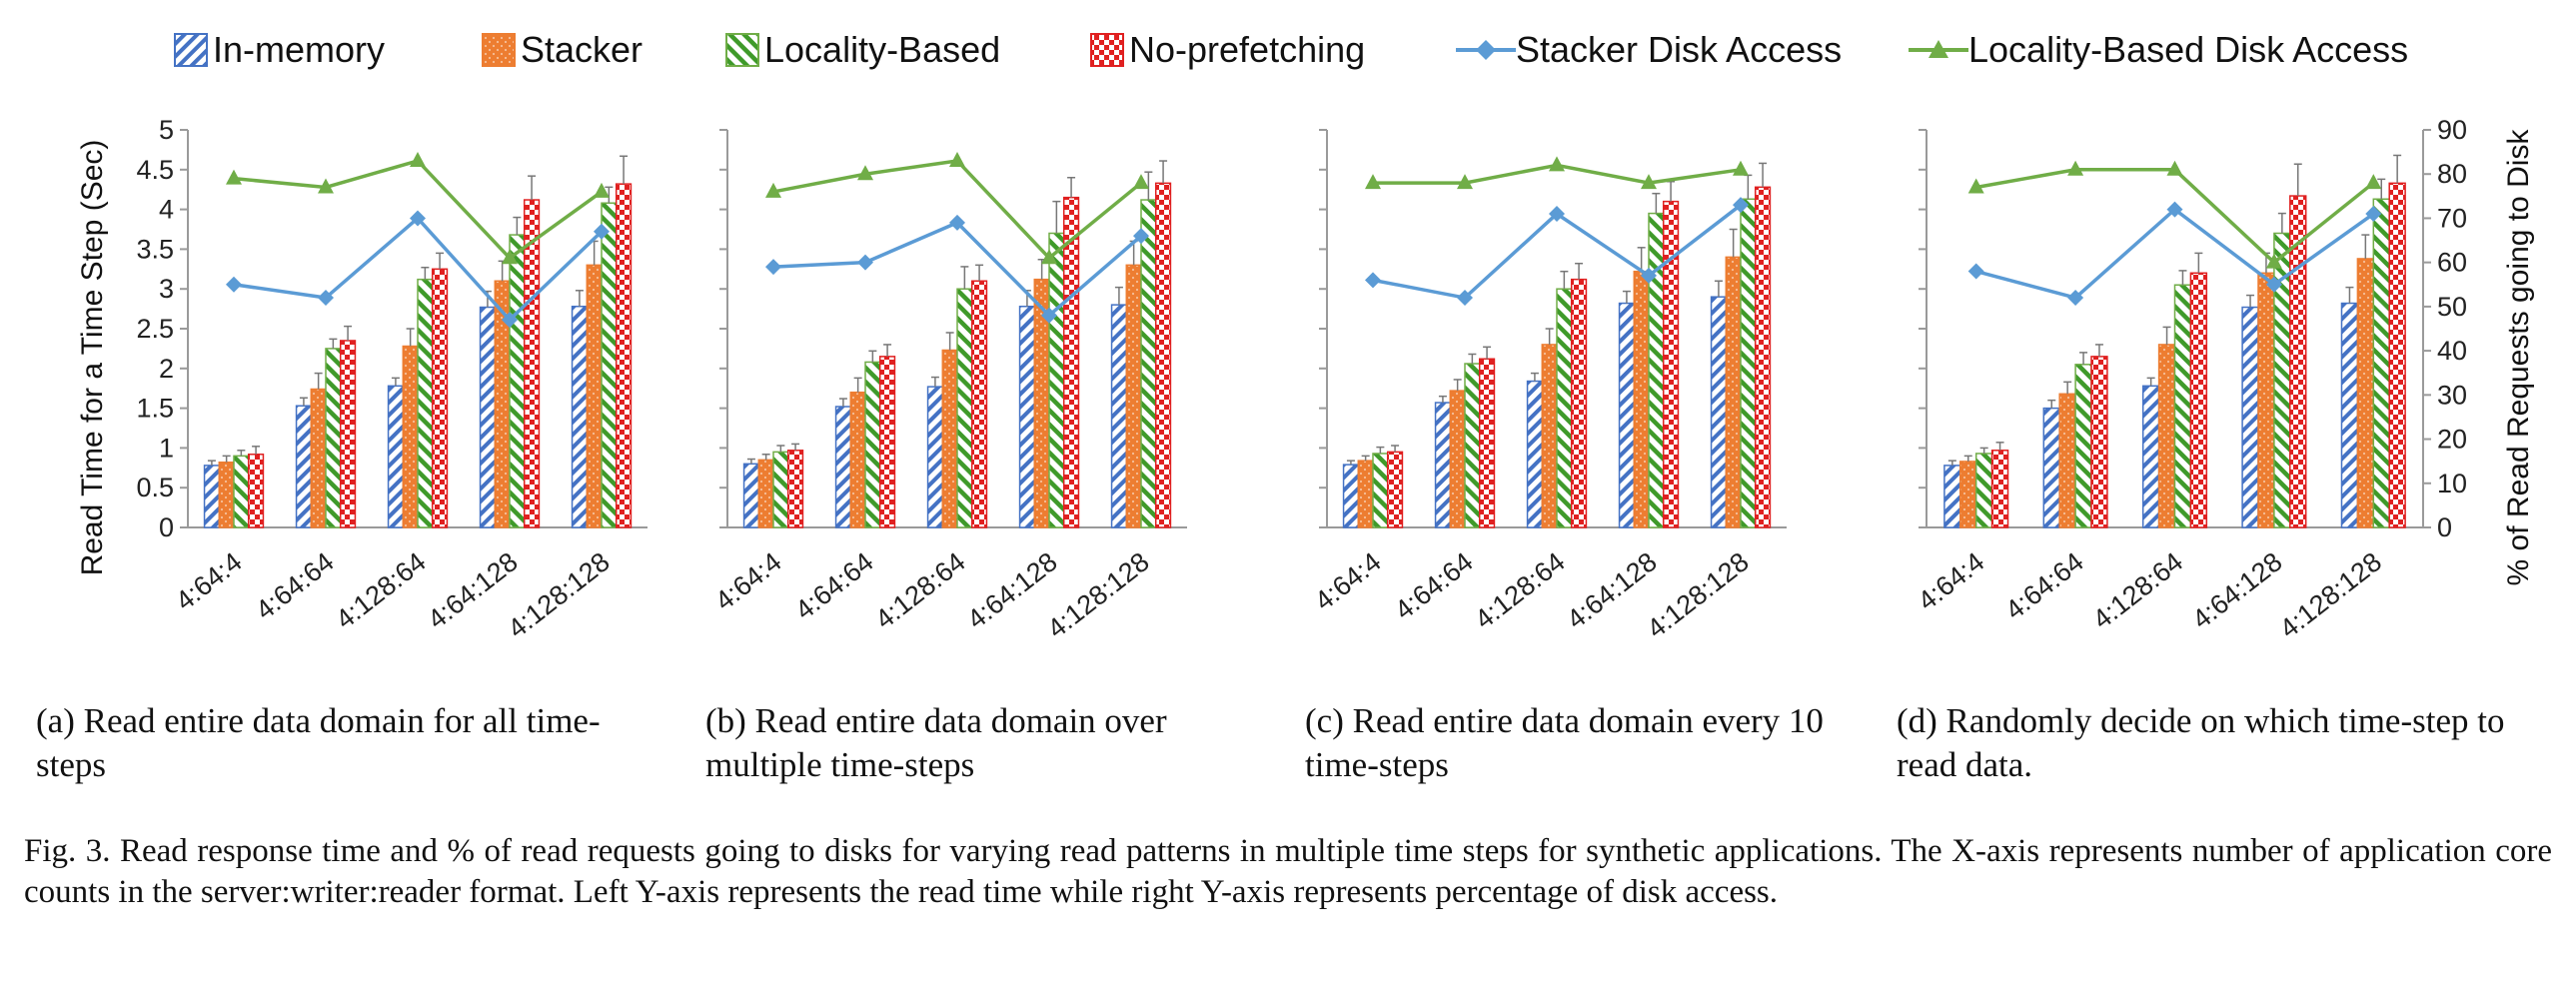  What do you see at coordinates (155, 249) in the screenshot?
I see `left-tick-label: 3.5` at bounding box center [155, 249].